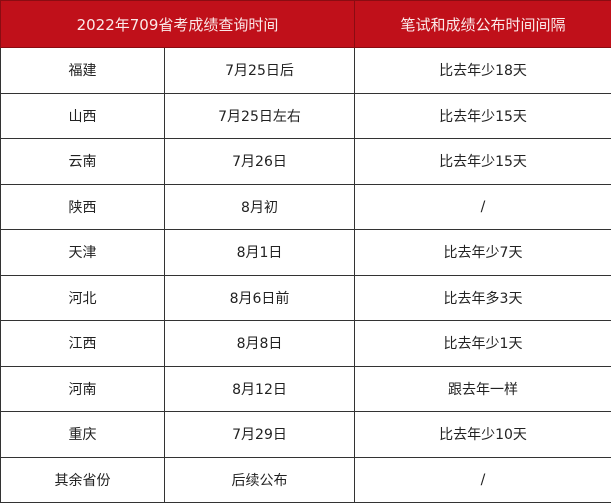 Image resolution: width=611 pixels, height=503 pixels. Describe the element at coordinates (83, 162) in the screenshot. I see `province-cell: 云南` at that location.